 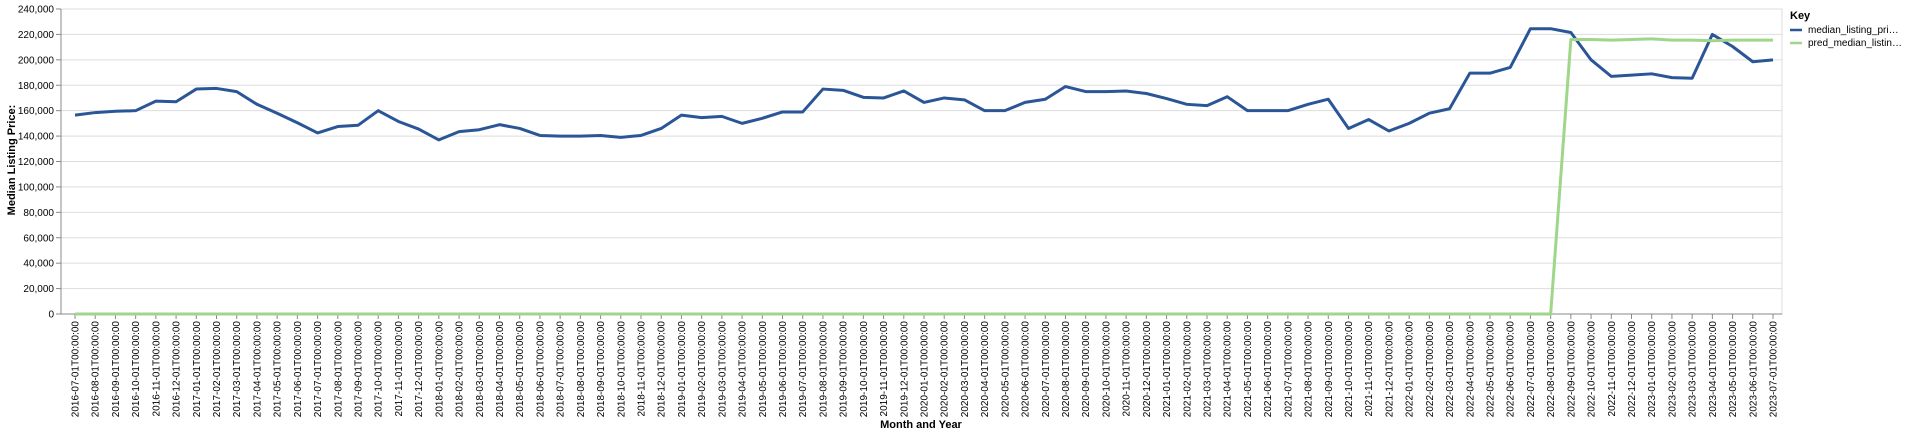 What do you see at coordinates (1046, 369) in the screenshot?
I see `x-tick-label: 2020-07-01T00:00:00` at bounding box center [1046, 369].